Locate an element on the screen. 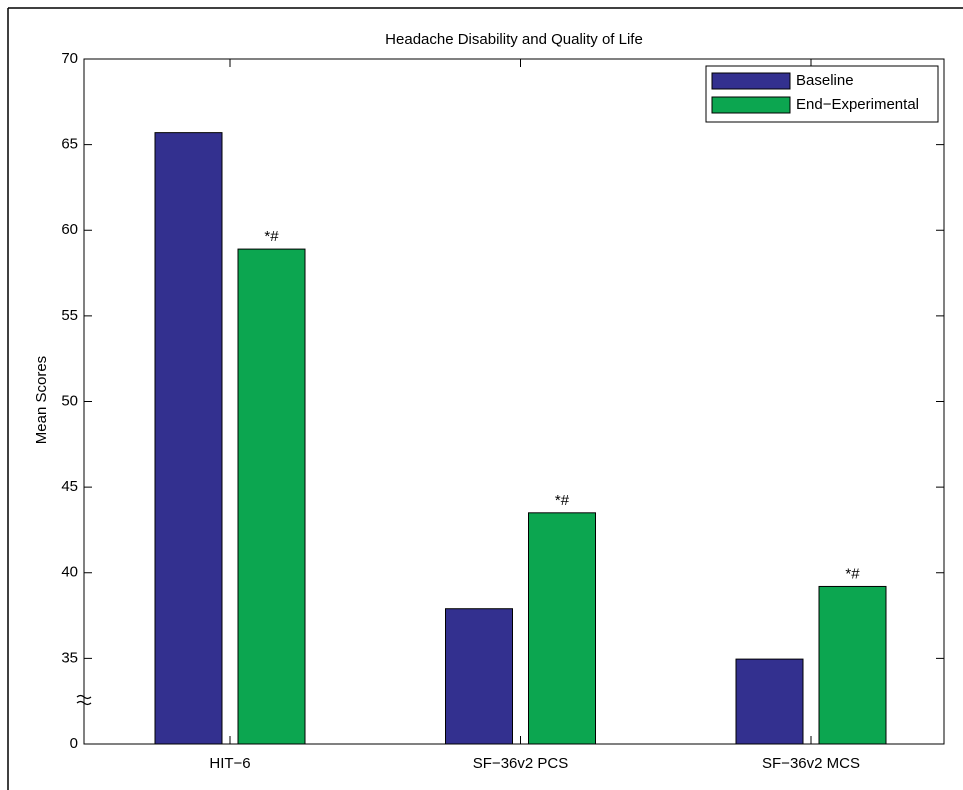 Image resolution: width=963 pixels, height=790 pixels. axis-break is located at coordinates (84, 700).